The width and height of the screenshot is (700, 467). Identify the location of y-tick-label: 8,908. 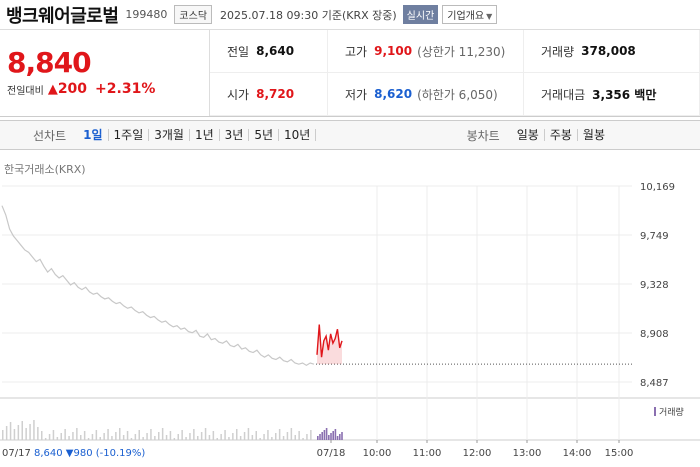
(654, 334).